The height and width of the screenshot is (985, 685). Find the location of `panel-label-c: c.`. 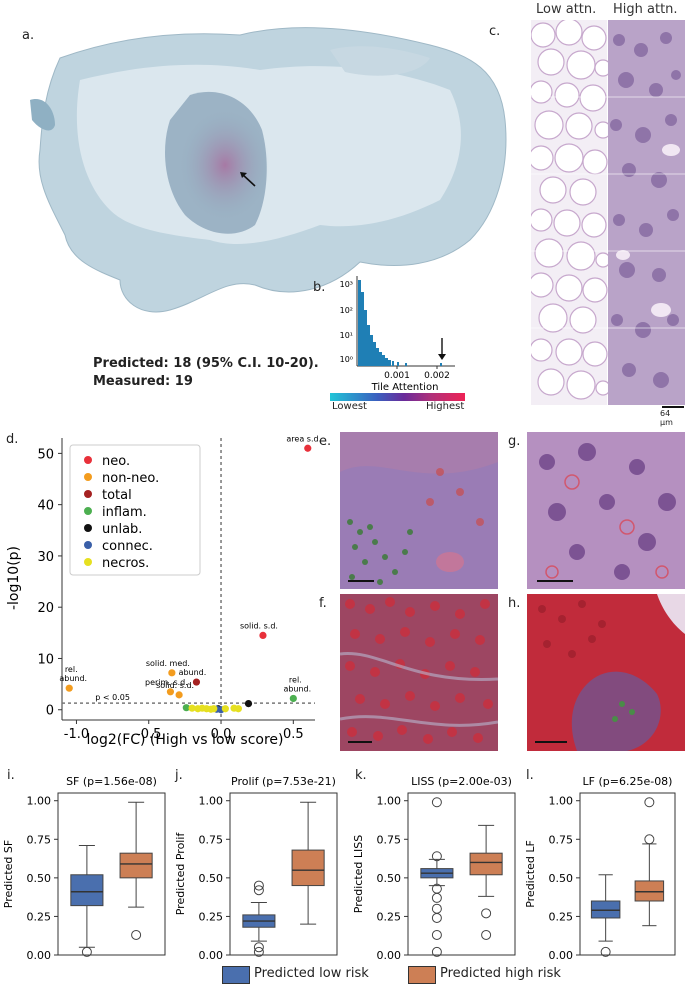

panel-label-c: c. is located at coordinates (495, 31).